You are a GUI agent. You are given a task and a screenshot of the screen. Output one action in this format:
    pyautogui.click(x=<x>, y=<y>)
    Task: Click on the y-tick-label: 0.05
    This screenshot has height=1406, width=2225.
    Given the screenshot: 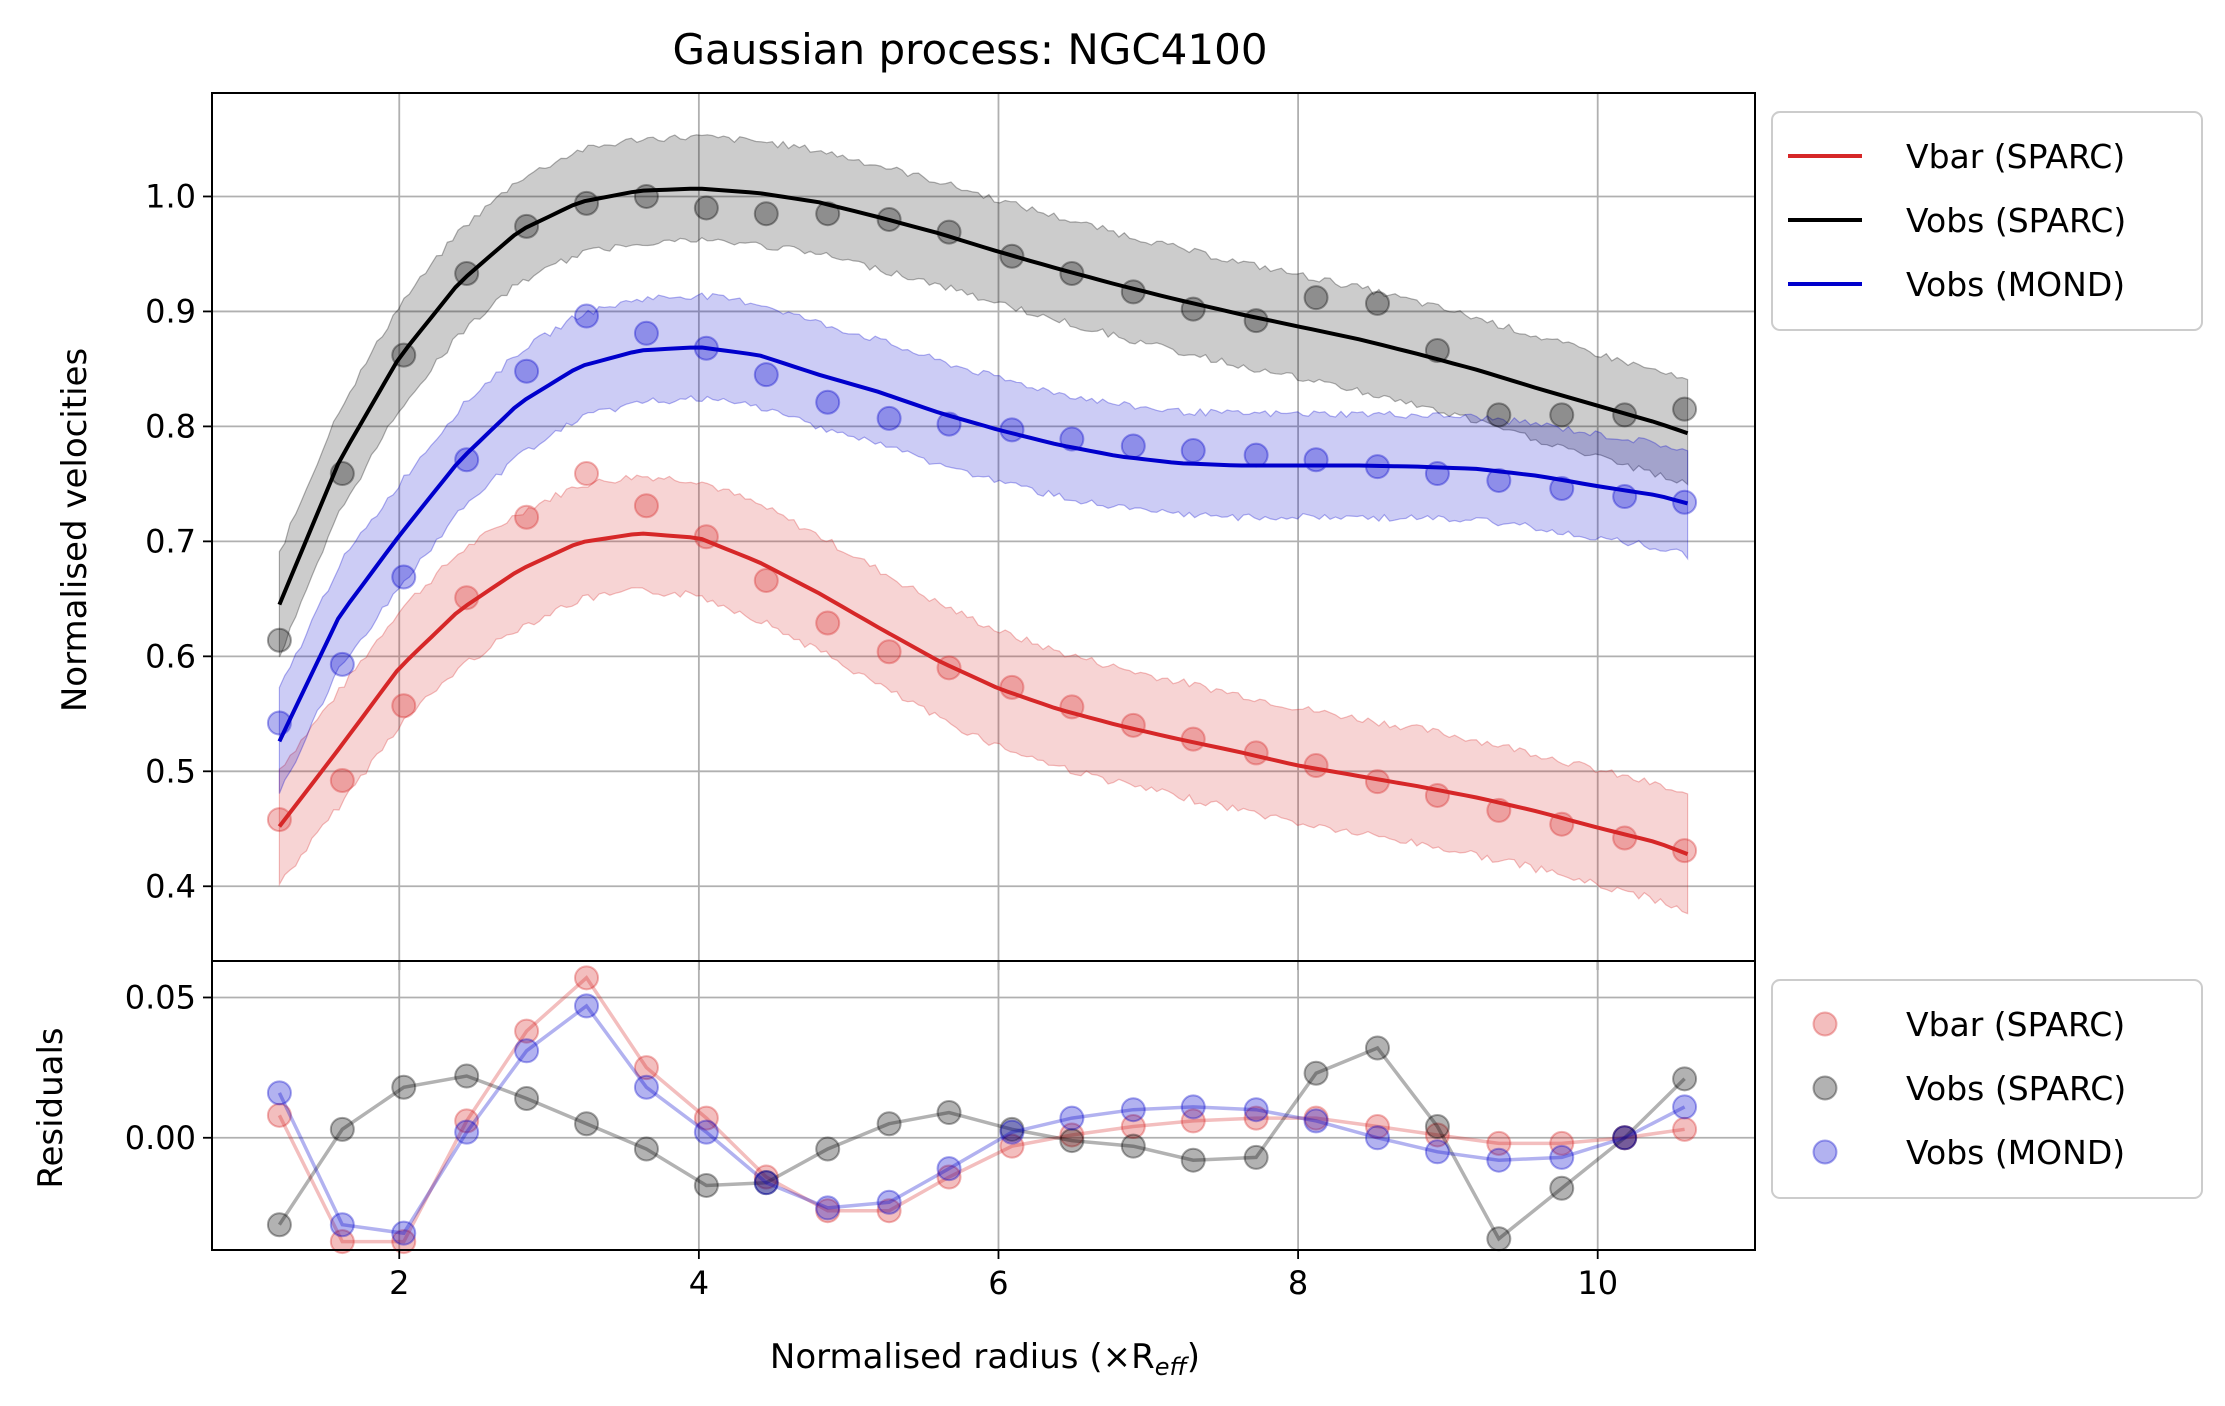 What is the action you would take?
    pyautogui.click(x=160, y=997)
    